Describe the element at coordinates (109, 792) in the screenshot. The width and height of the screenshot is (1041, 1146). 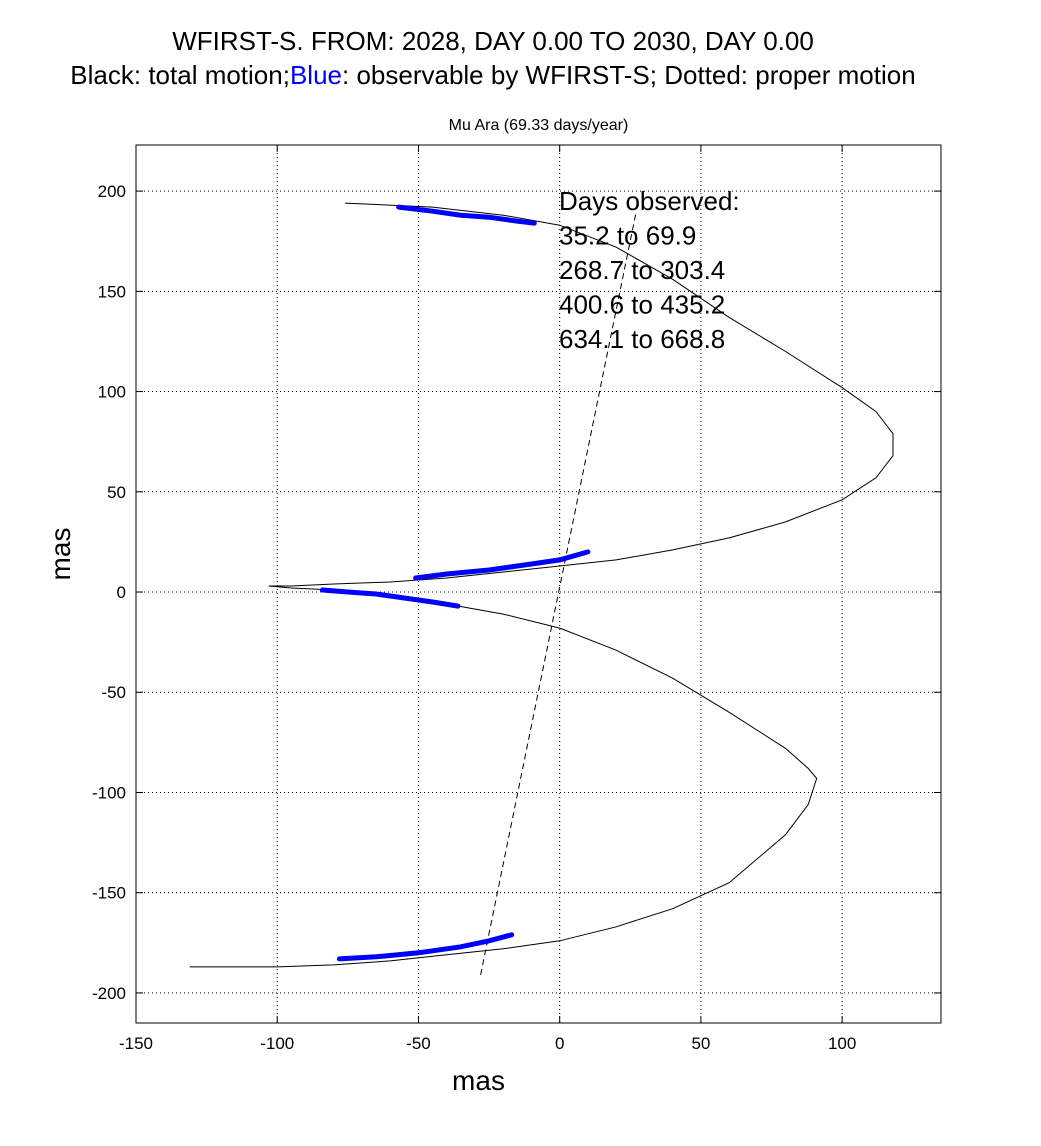
I see `y-tick-label: -100` at that location.